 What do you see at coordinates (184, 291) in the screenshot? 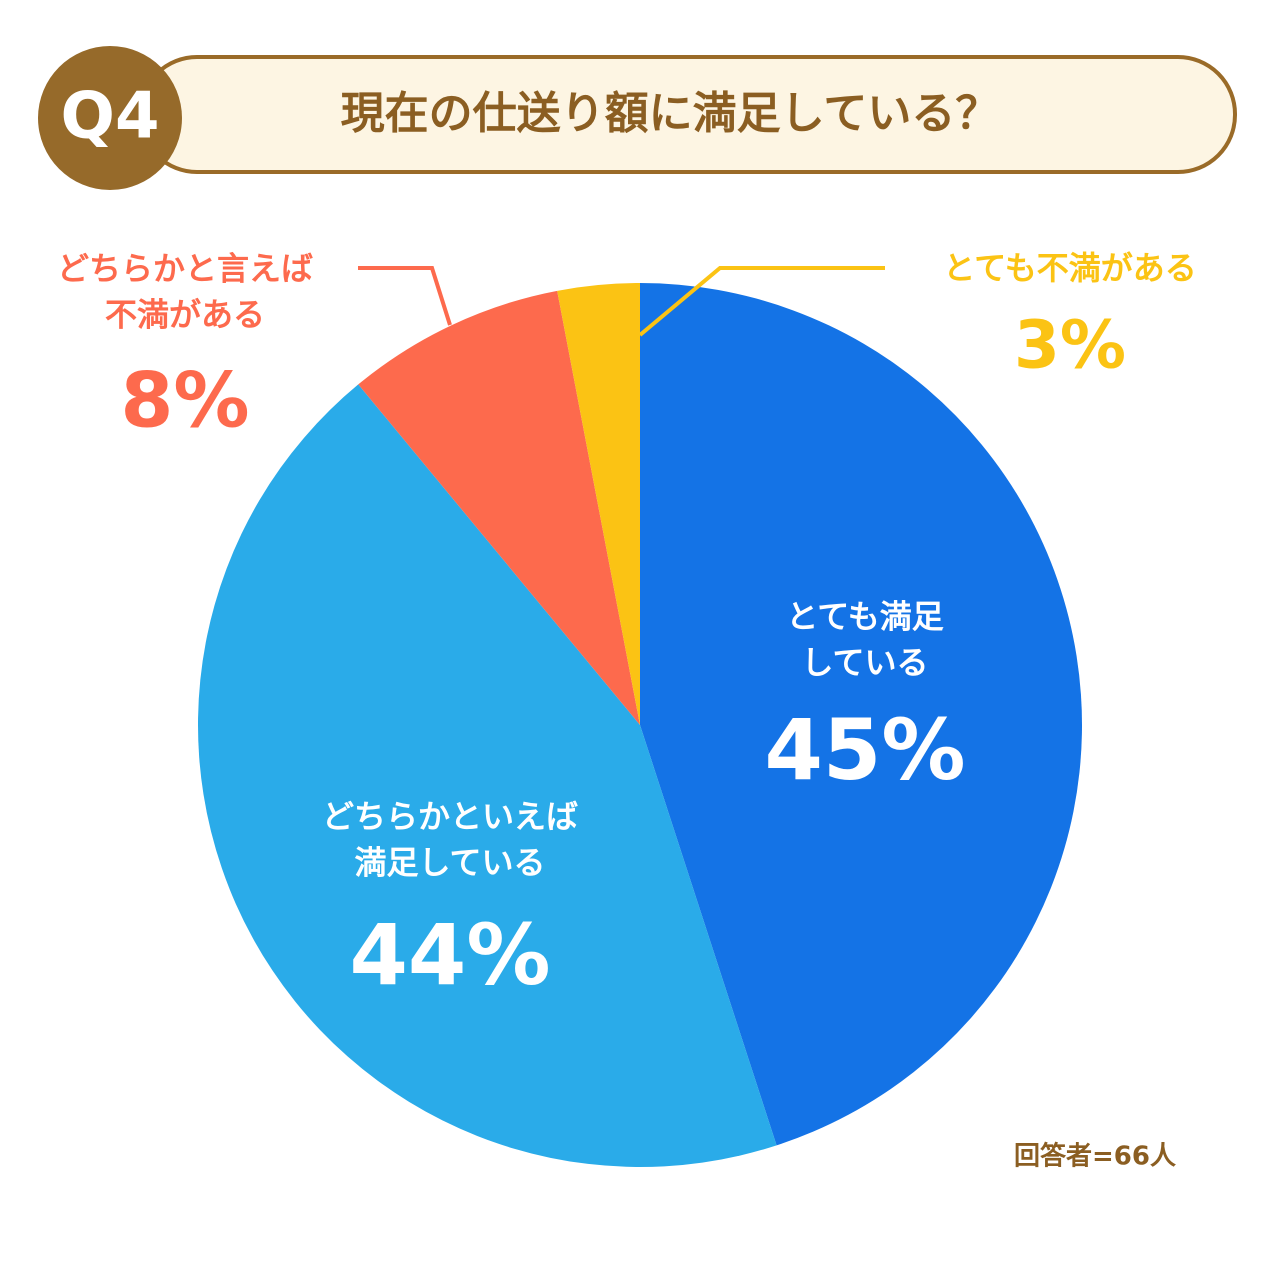
I see `slice-label: どちらかと言えば不満がある` at bounding box center [184, 291].